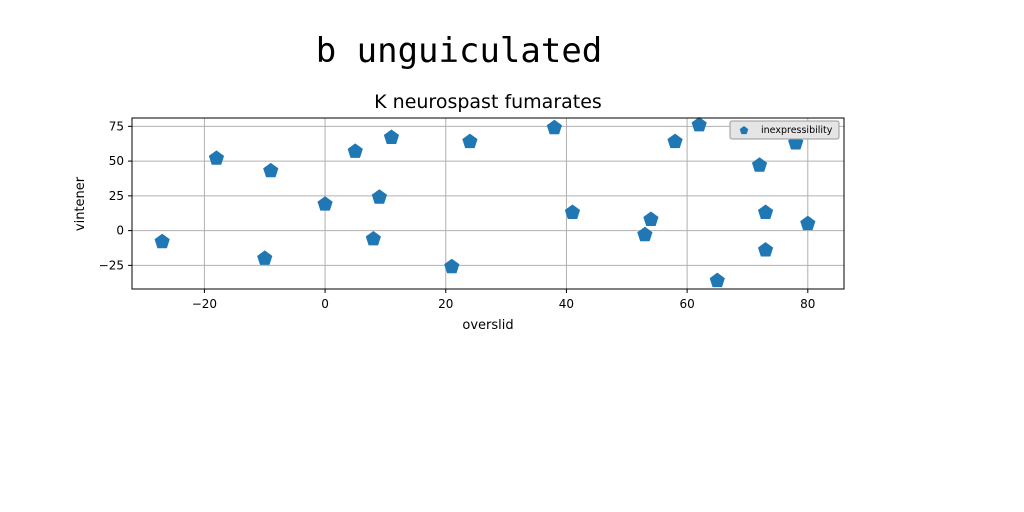  What do you see at coordinates (686, 304) in the screenshot?
I see `x-tick-label: 60` at bounding box center [686, 304].